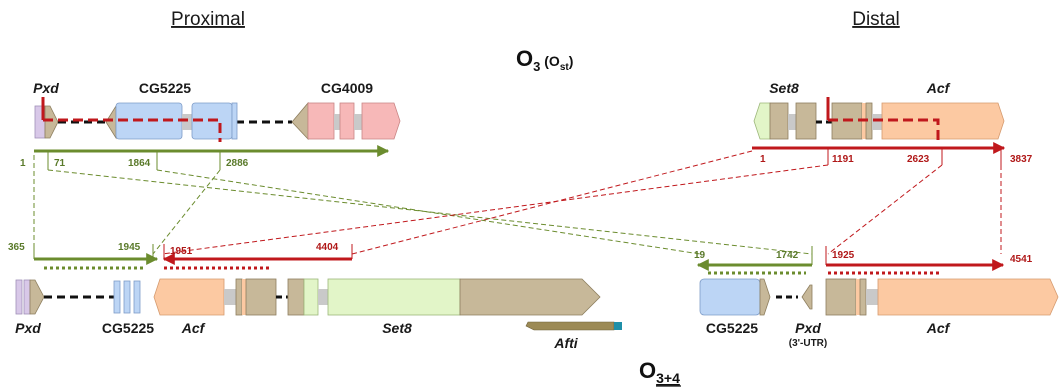 The image size is (1060, 389). I want to click on cg5225-top-label: CG5225, so click(165, 88).